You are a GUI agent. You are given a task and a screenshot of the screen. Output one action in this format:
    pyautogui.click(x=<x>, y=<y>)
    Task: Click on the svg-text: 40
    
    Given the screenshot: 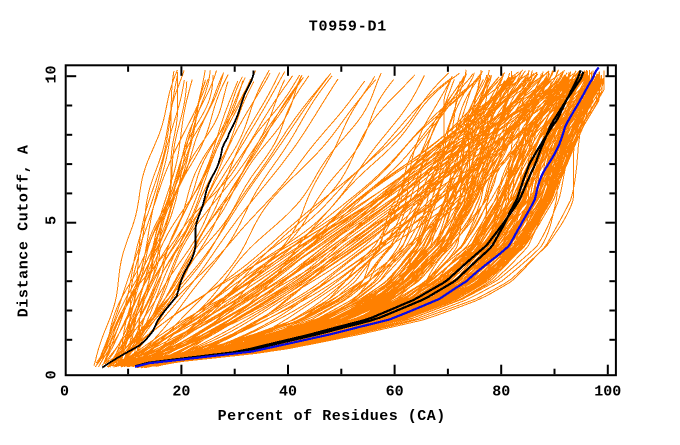 What is the action you would take?
    pyautogui.click(x=288, y=391)
    